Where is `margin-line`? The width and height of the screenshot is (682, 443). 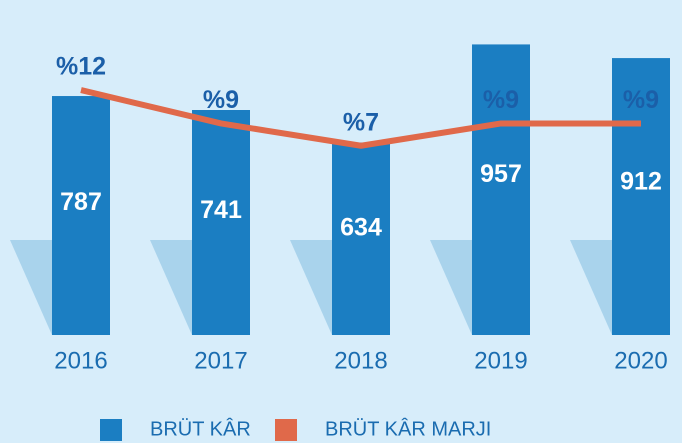 margin-line is located at coordinates (360, 118).